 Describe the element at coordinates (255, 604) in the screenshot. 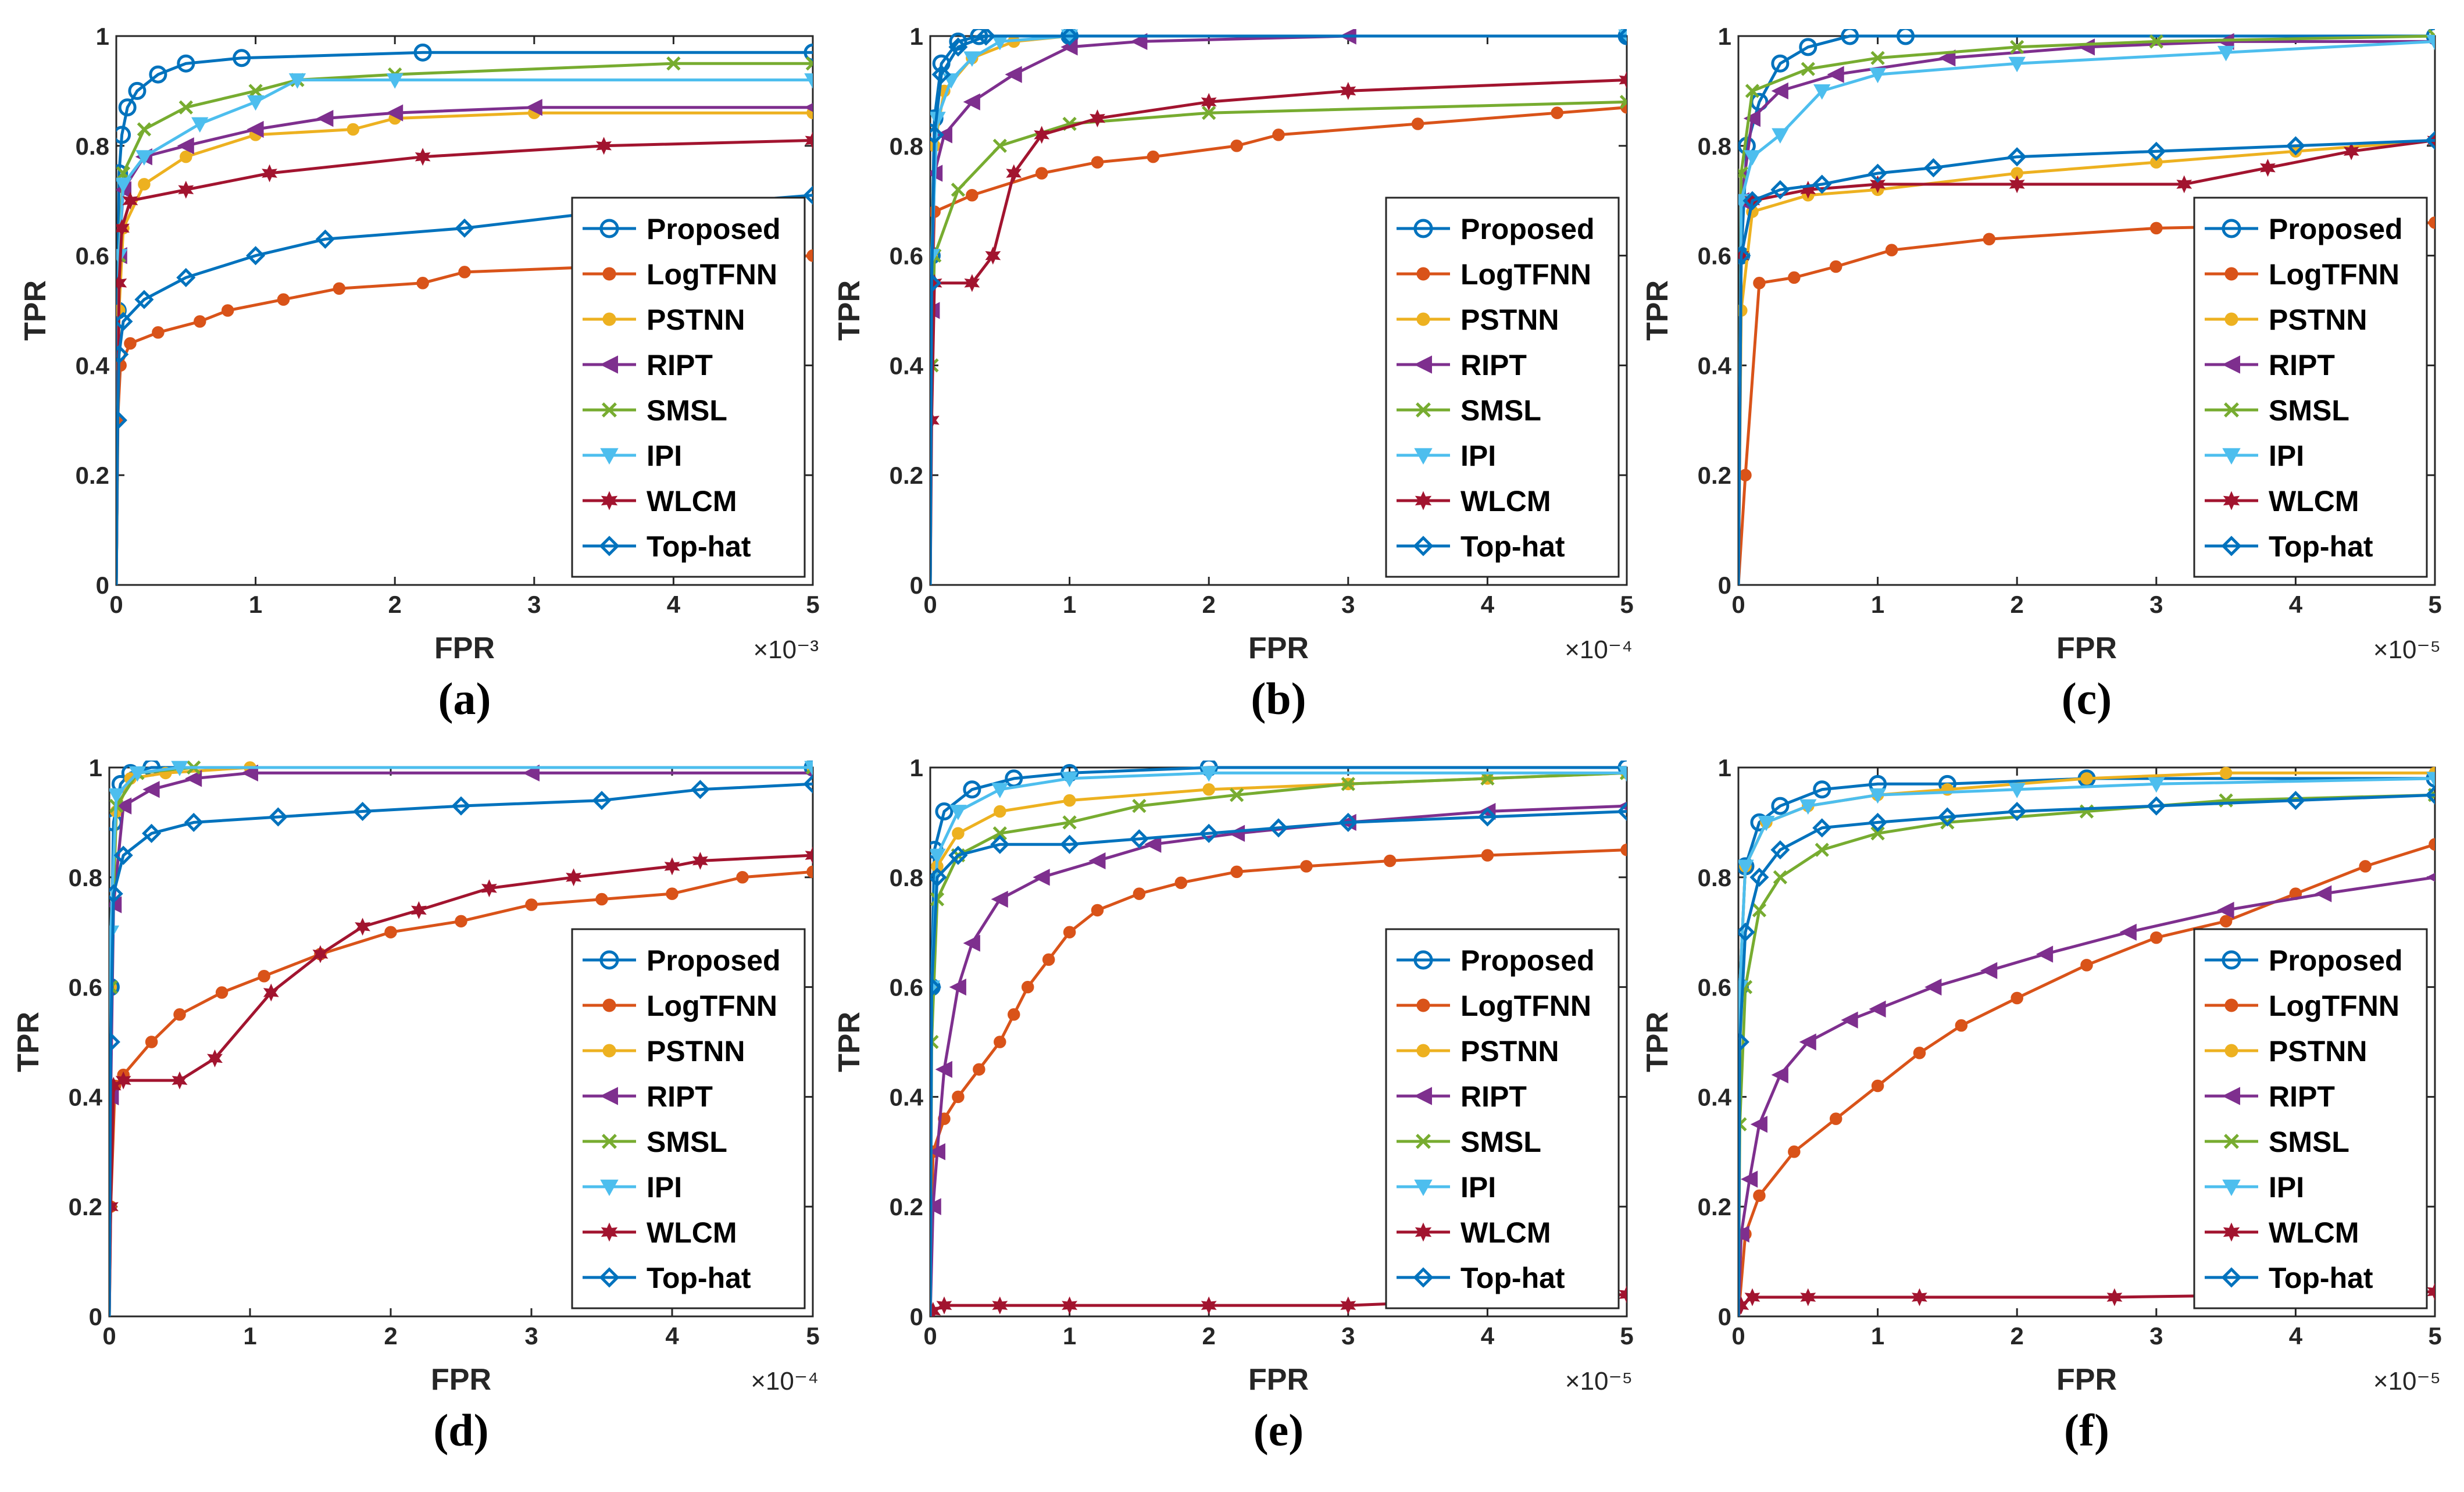

I see `x-tick-label: 1` at that location.